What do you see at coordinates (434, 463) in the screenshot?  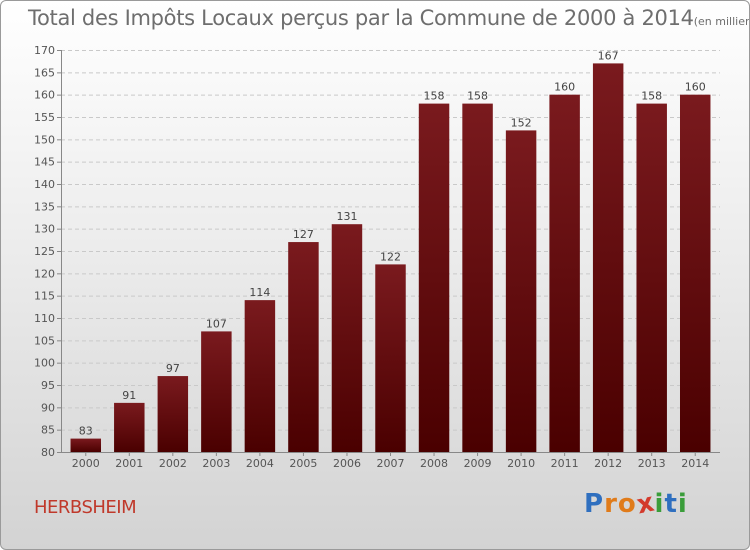 I see `x-tick-label: 2008` at bounding box center [434, 463].